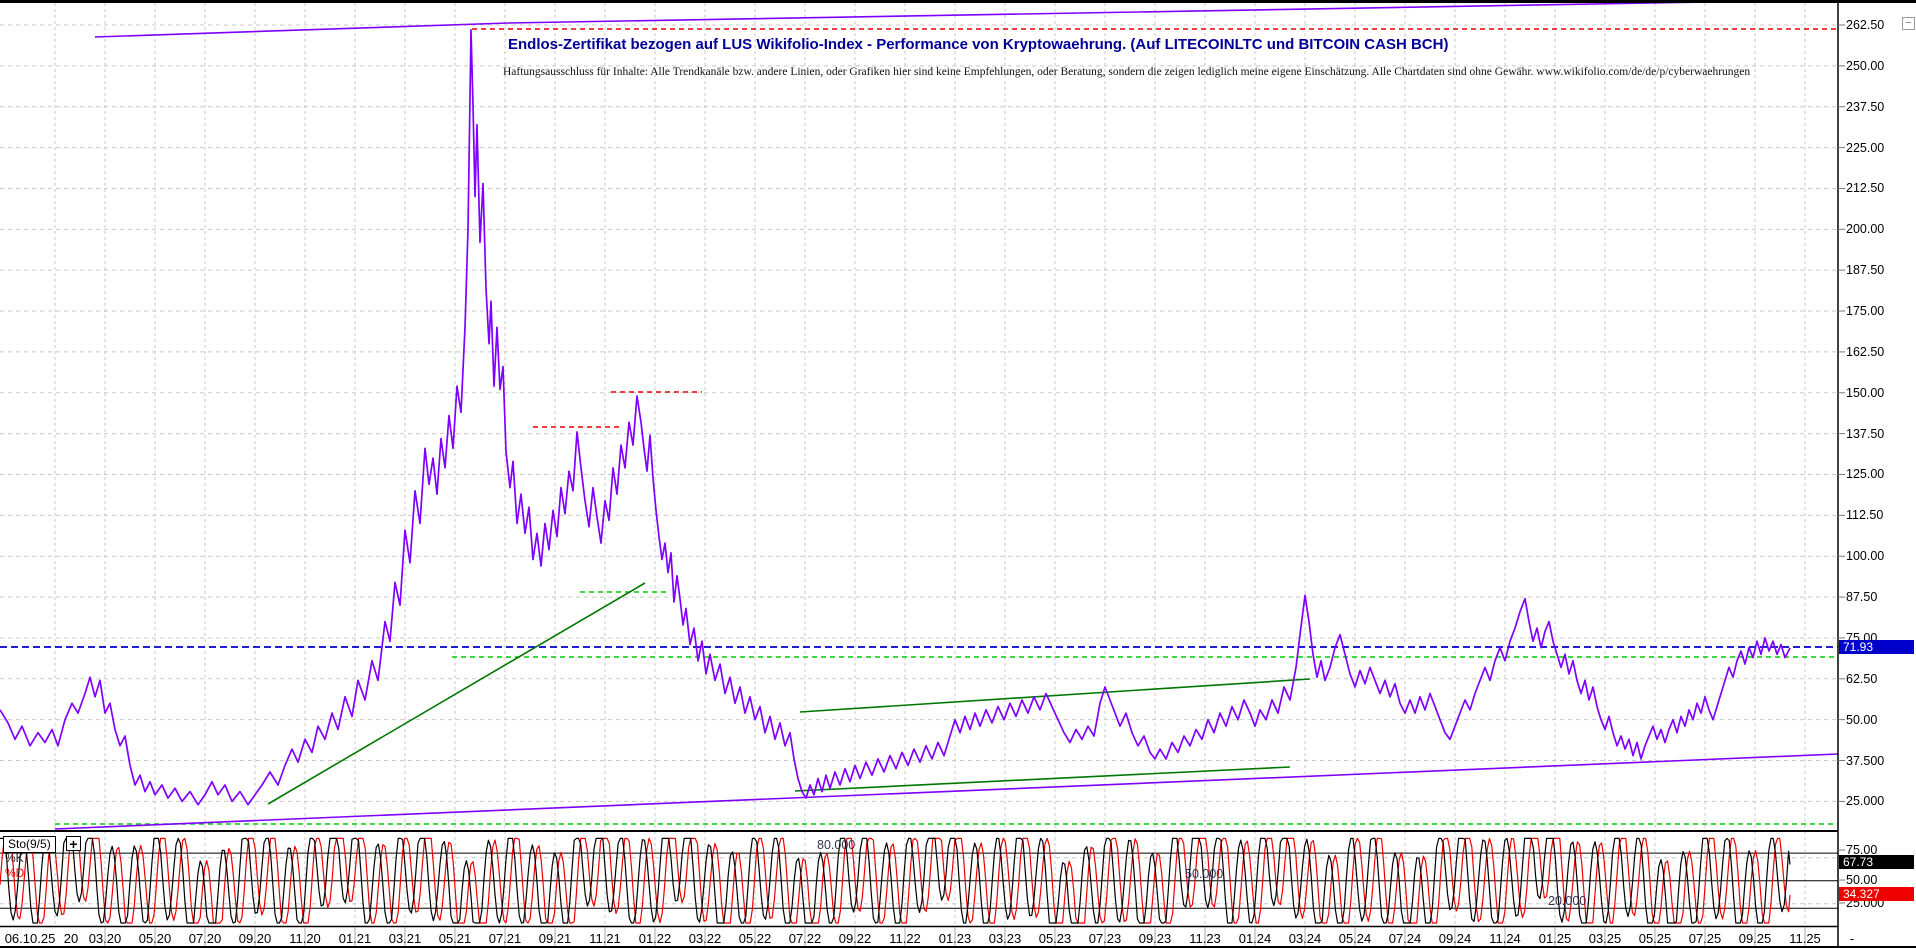 The width and height of the screenshot is (1916, 948). What do you see at coordinates (1204, 874) in the screenshot?
I see `indicator-level-label: 50.000` at bounding box center [1204, 874].